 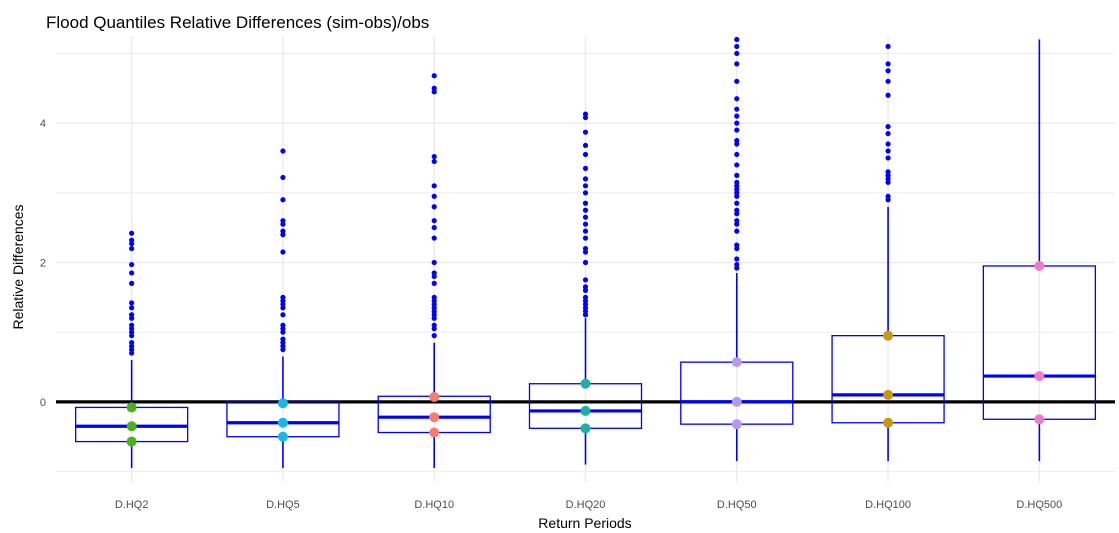 What do you see at coordinates (584, 523) in the screenshot?
I see `x-axis-title: Return Periods` at bounding box center [584, 523].